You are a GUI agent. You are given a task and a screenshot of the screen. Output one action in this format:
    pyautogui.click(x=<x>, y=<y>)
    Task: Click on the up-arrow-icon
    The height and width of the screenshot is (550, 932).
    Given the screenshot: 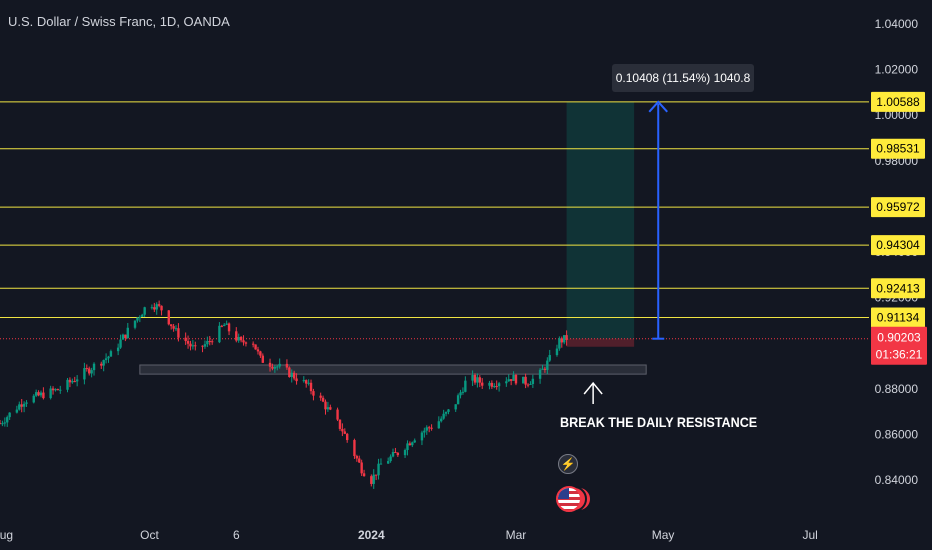 What is the action you would take?
    pyautogui.click(x=593, y=392)
    